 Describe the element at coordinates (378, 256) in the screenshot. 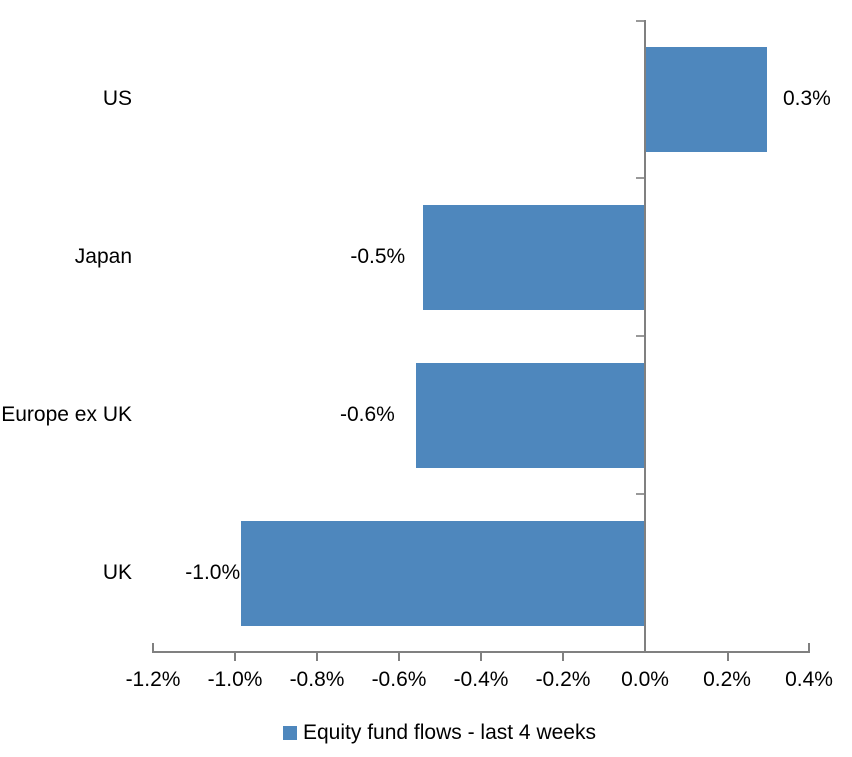

I see `value-label-japan: -0.5%` at that location.